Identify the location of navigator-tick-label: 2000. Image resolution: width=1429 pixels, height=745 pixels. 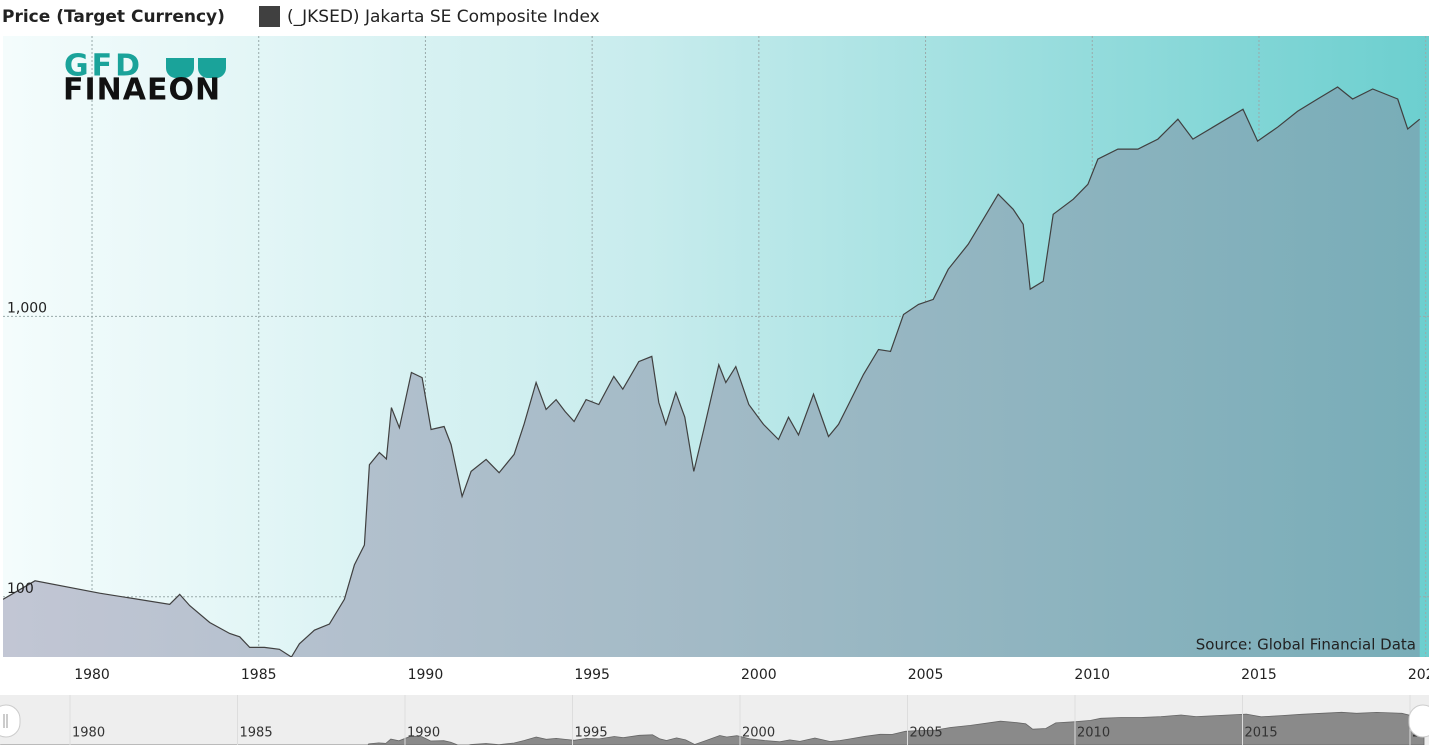
(758, 733).